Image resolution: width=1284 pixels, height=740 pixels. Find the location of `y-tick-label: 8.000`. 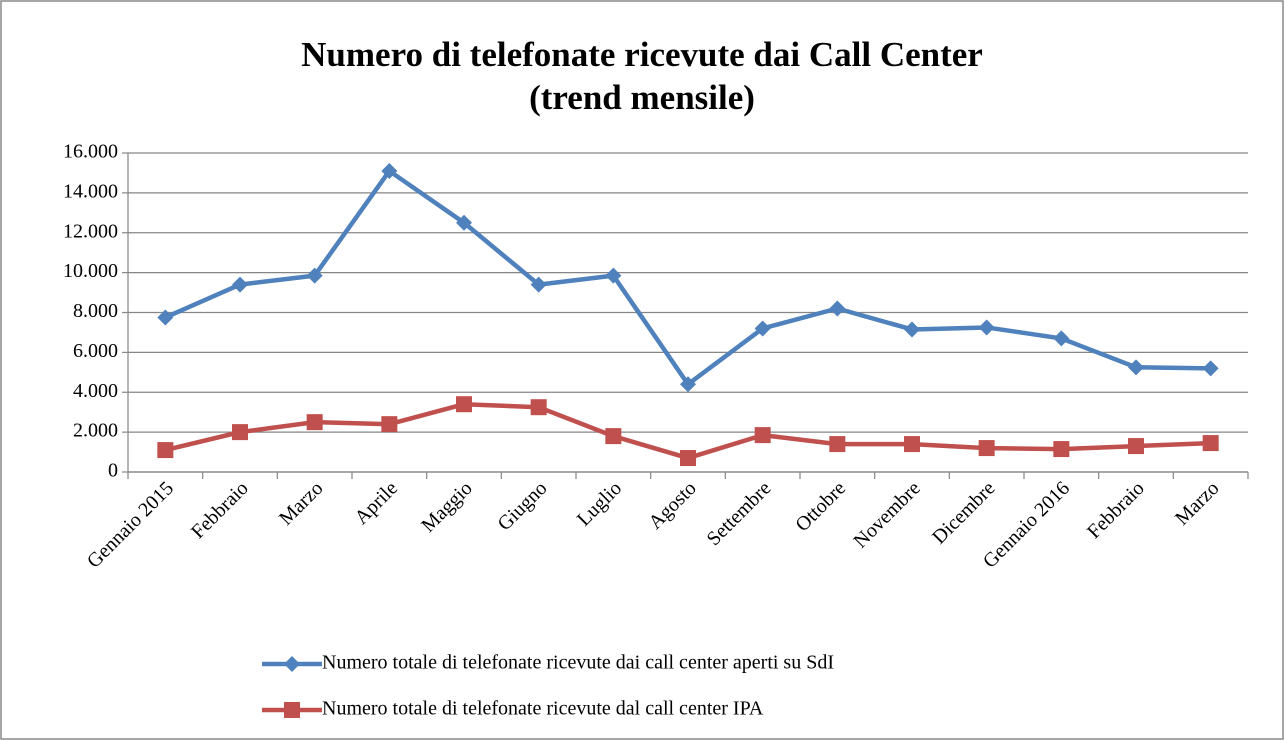

y-tick-label: 8.000 is located at coordinates (95, 311).